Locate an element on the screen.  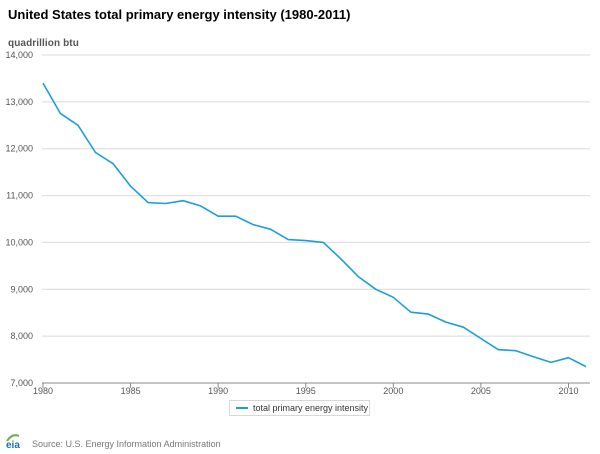
legend-label: total primary energy intensity is located at coordinates (311, 408).